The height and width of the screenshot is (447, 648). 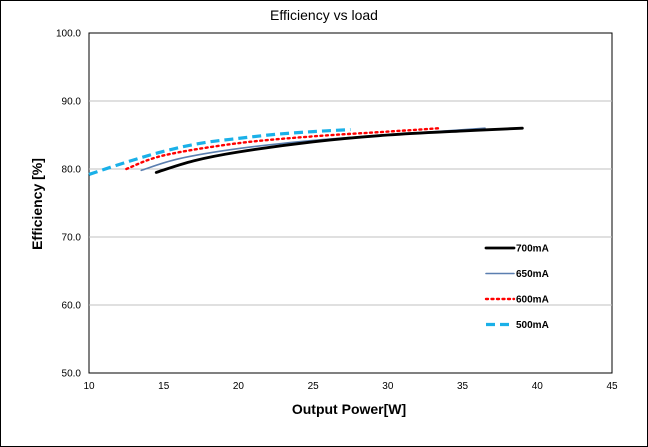 I want to click on x-axis-ticks: 10 15 20 25 30 35 40 45, so click(x=350, y=386).